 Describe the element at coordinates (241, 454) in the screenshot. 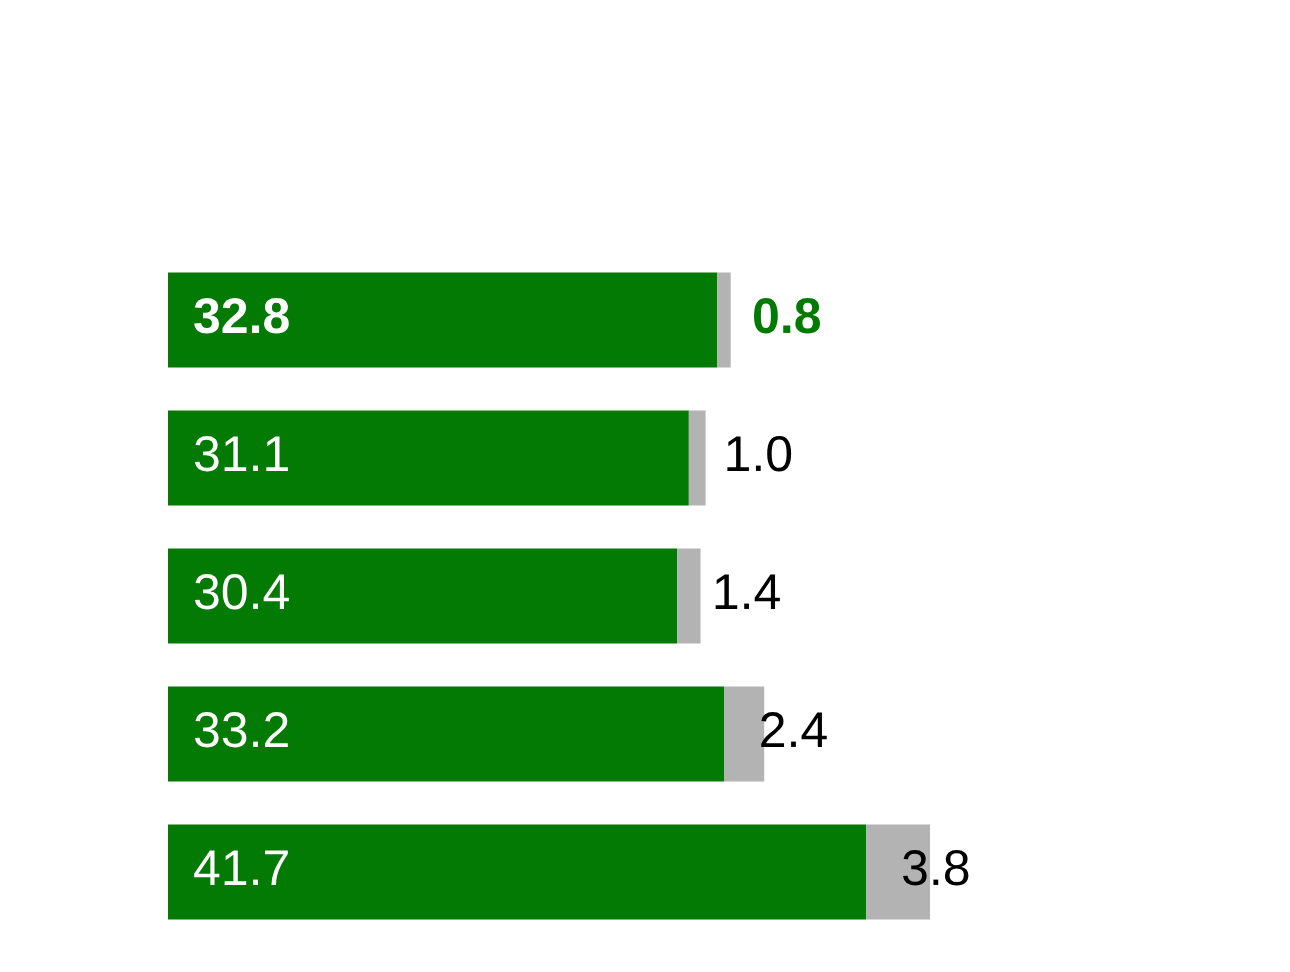

I see `data-label: 31.1` at that location.